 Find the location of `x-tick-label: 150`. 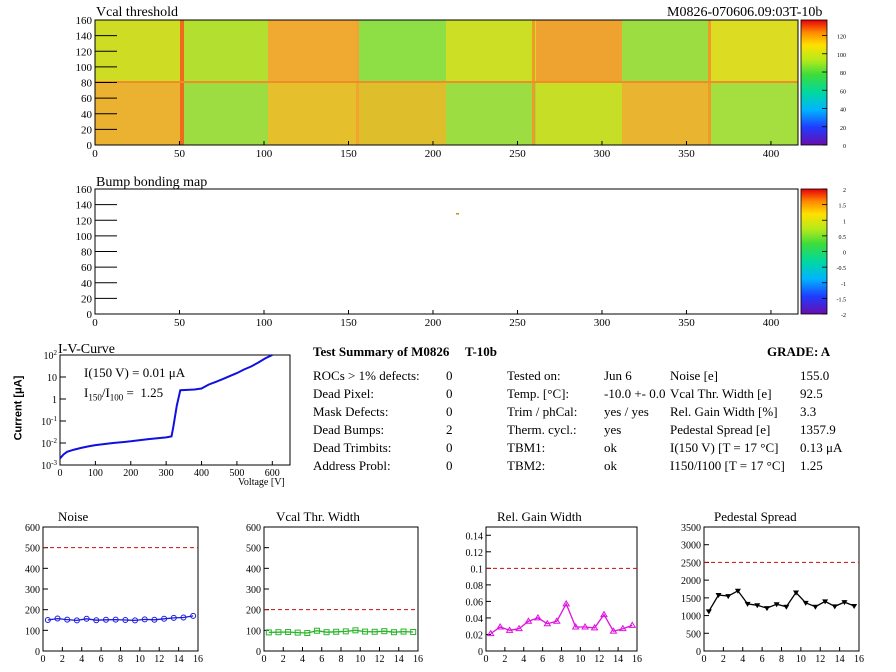

x-tick-label: 150 is located at coordinates (348, 323).